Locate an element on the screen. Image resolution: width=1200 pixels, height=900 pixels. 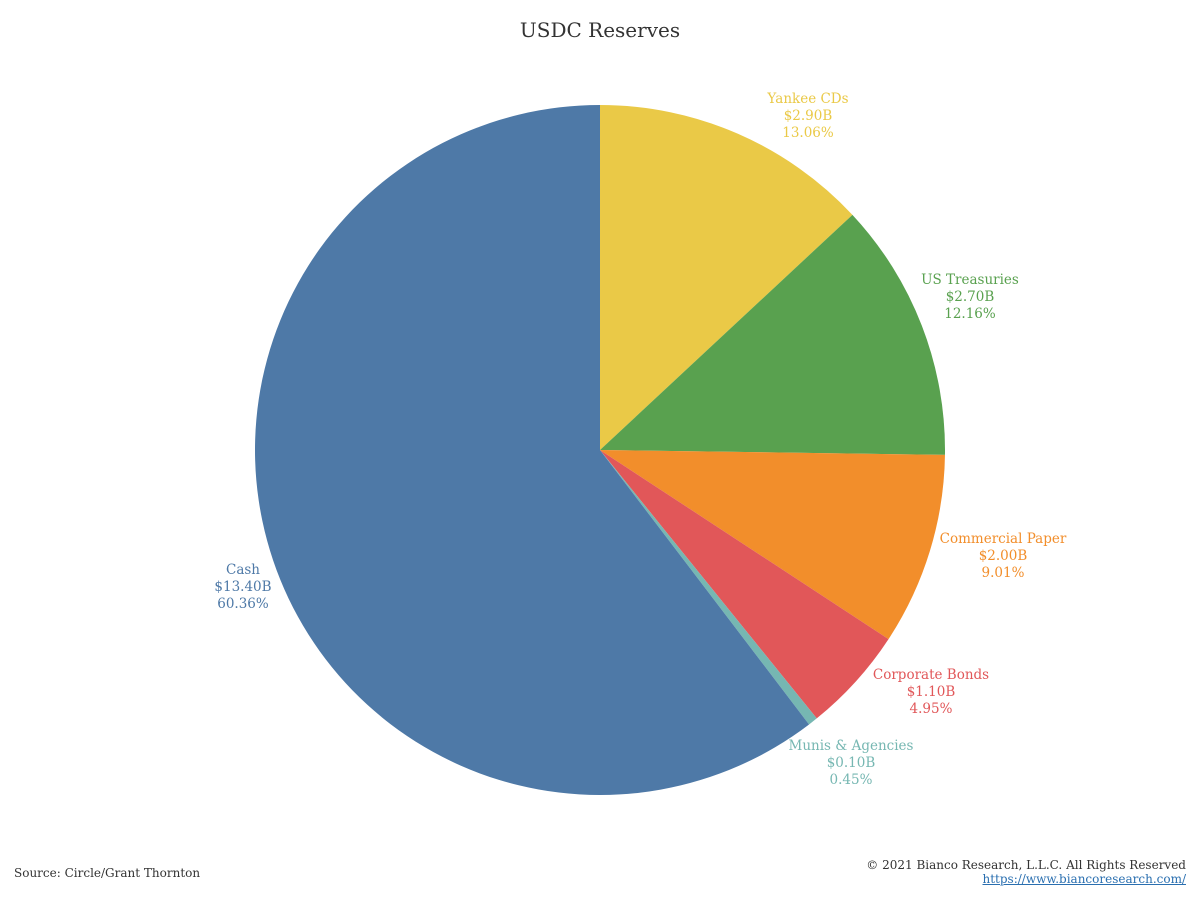
data-label-munis-agencies: Munis & Agencies $0.10B 0.45% is located at coordinates (851, 763).